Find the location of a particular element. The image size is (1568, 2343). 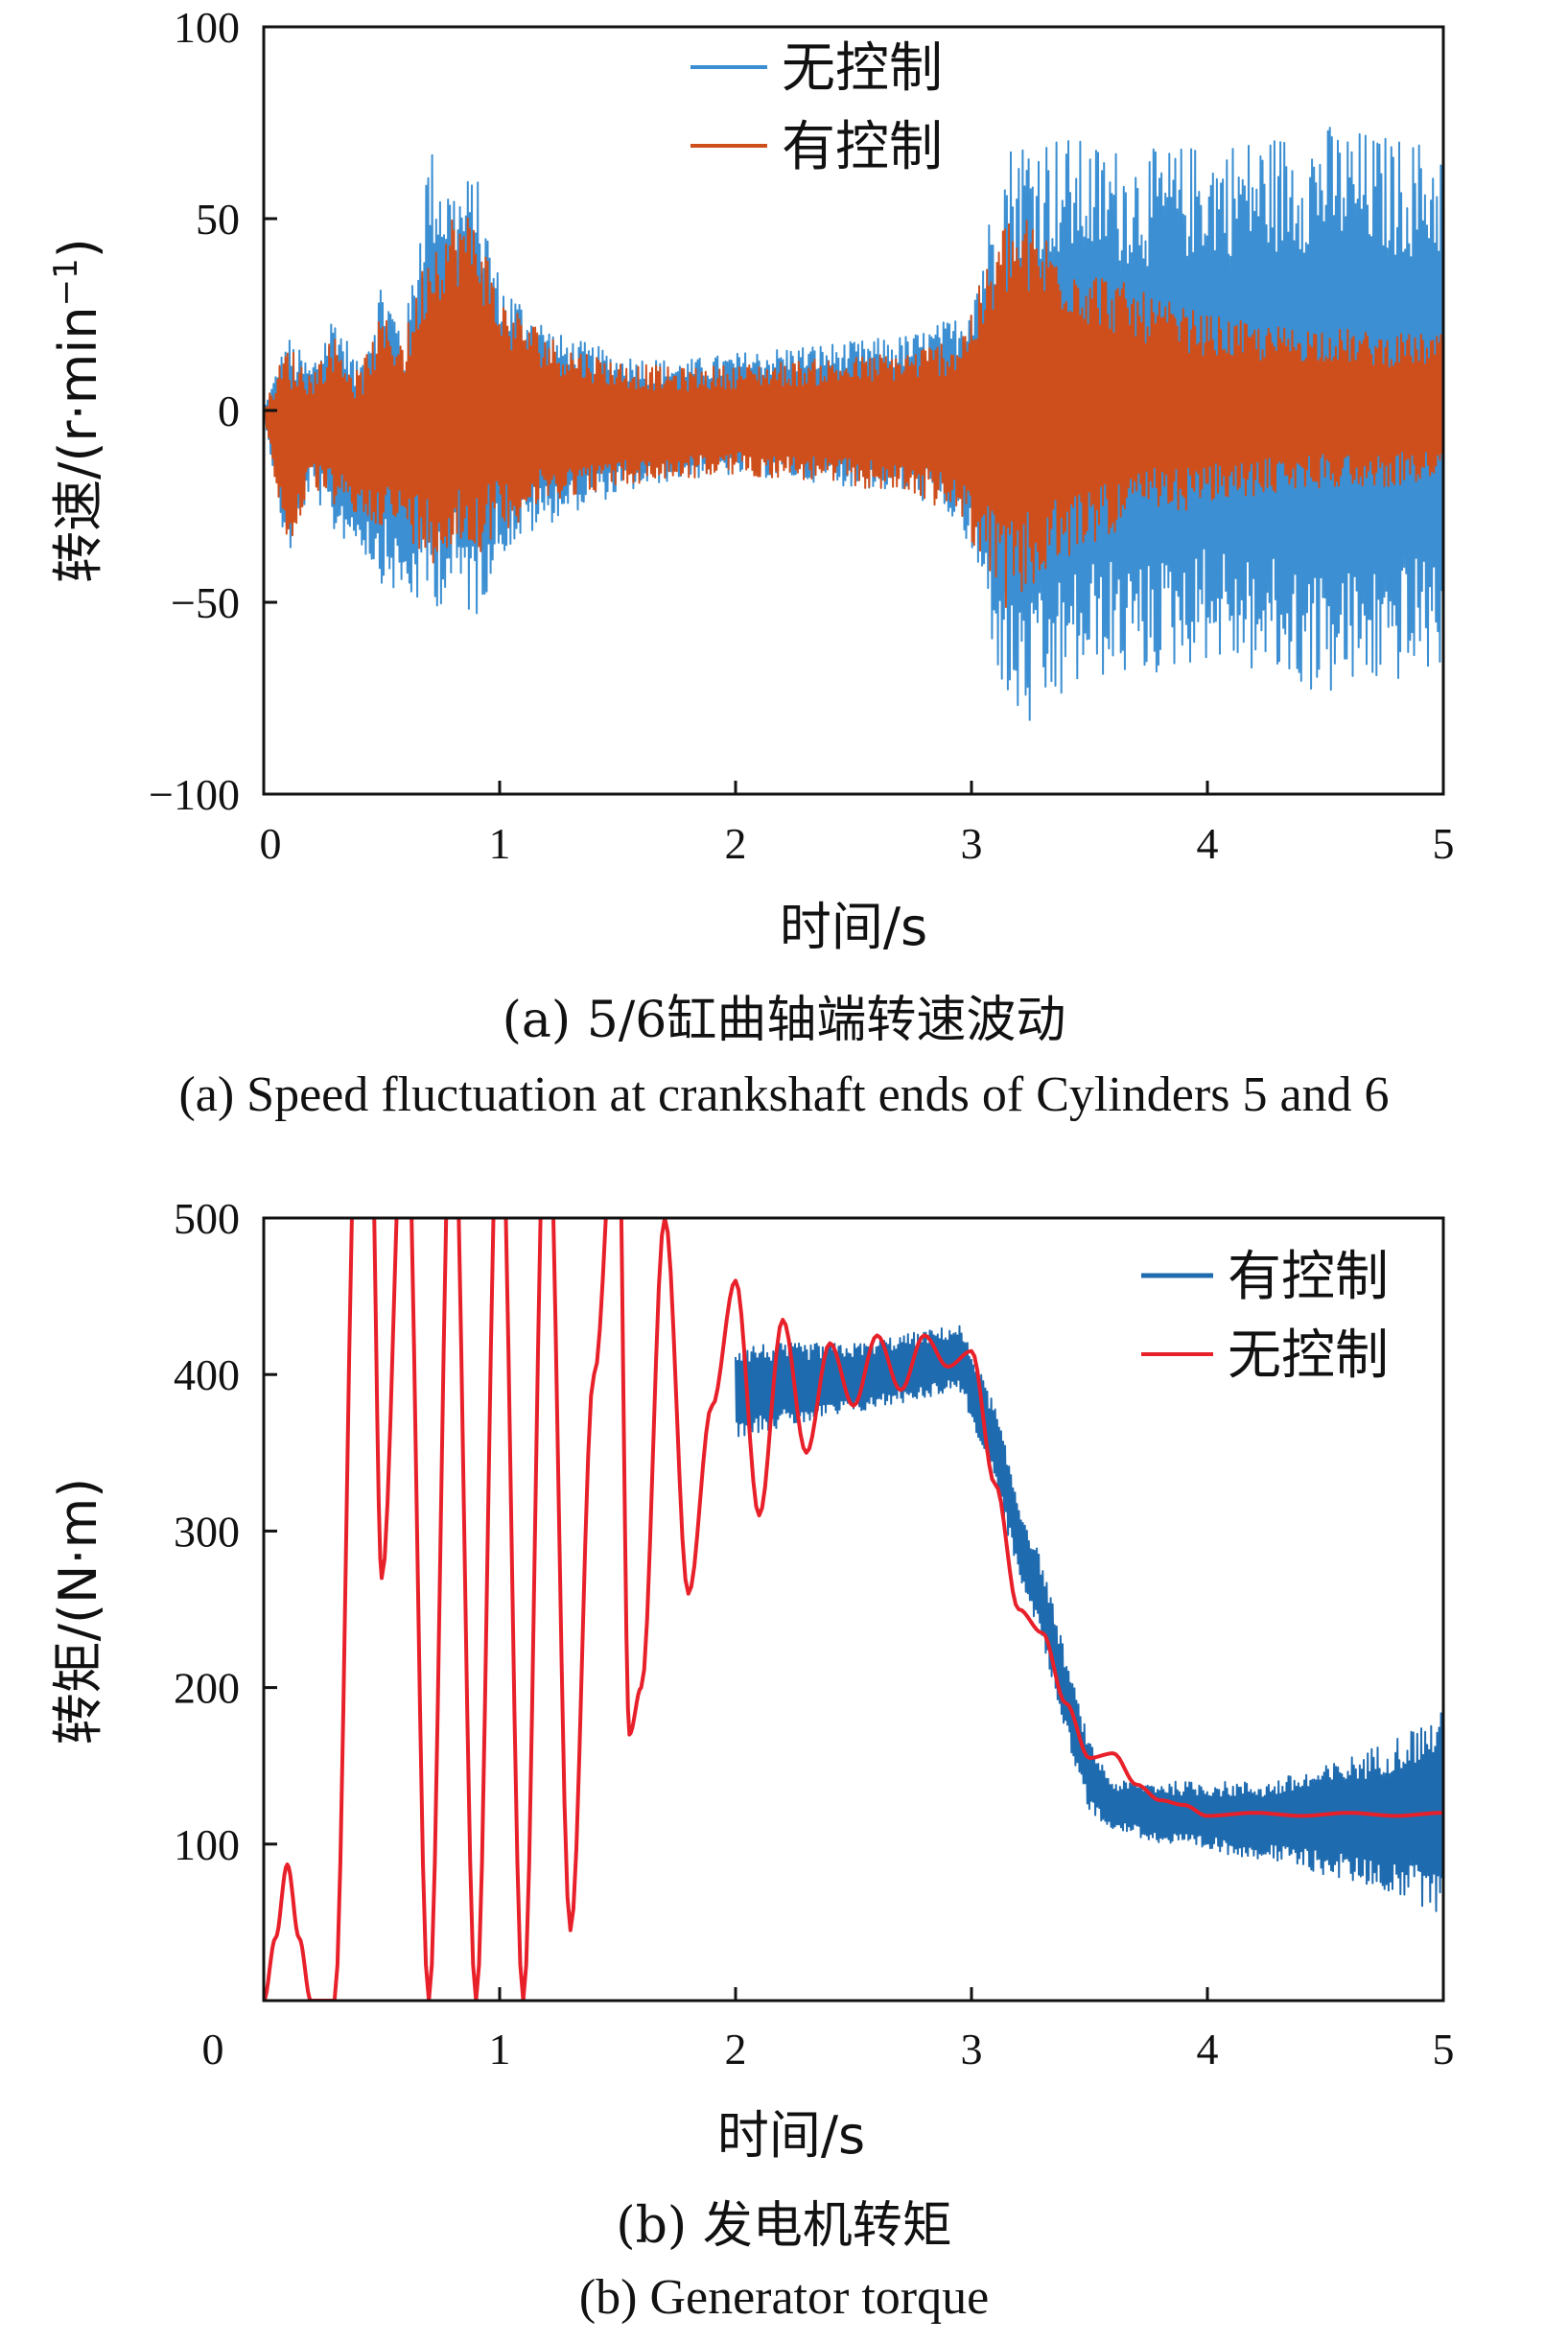

torque-chart-x-tick-label: 4 is located at coordinates (1208, 2049).